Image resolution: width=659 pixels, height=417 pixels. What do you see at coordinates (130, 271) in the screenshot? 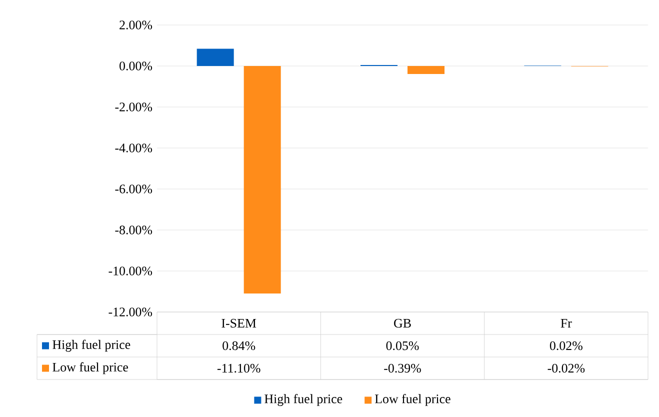
I see `y-tick-label: -10.00%` at bounding box center [130, 271].